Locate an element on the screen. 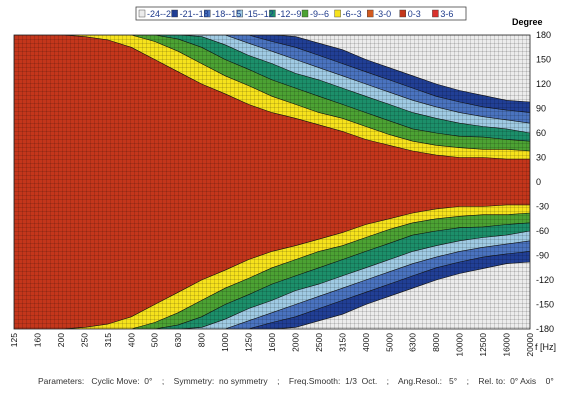 This screenshot has height=394, width=566. x-axis-title: f [Hz] is located at coordinates (545, 347).